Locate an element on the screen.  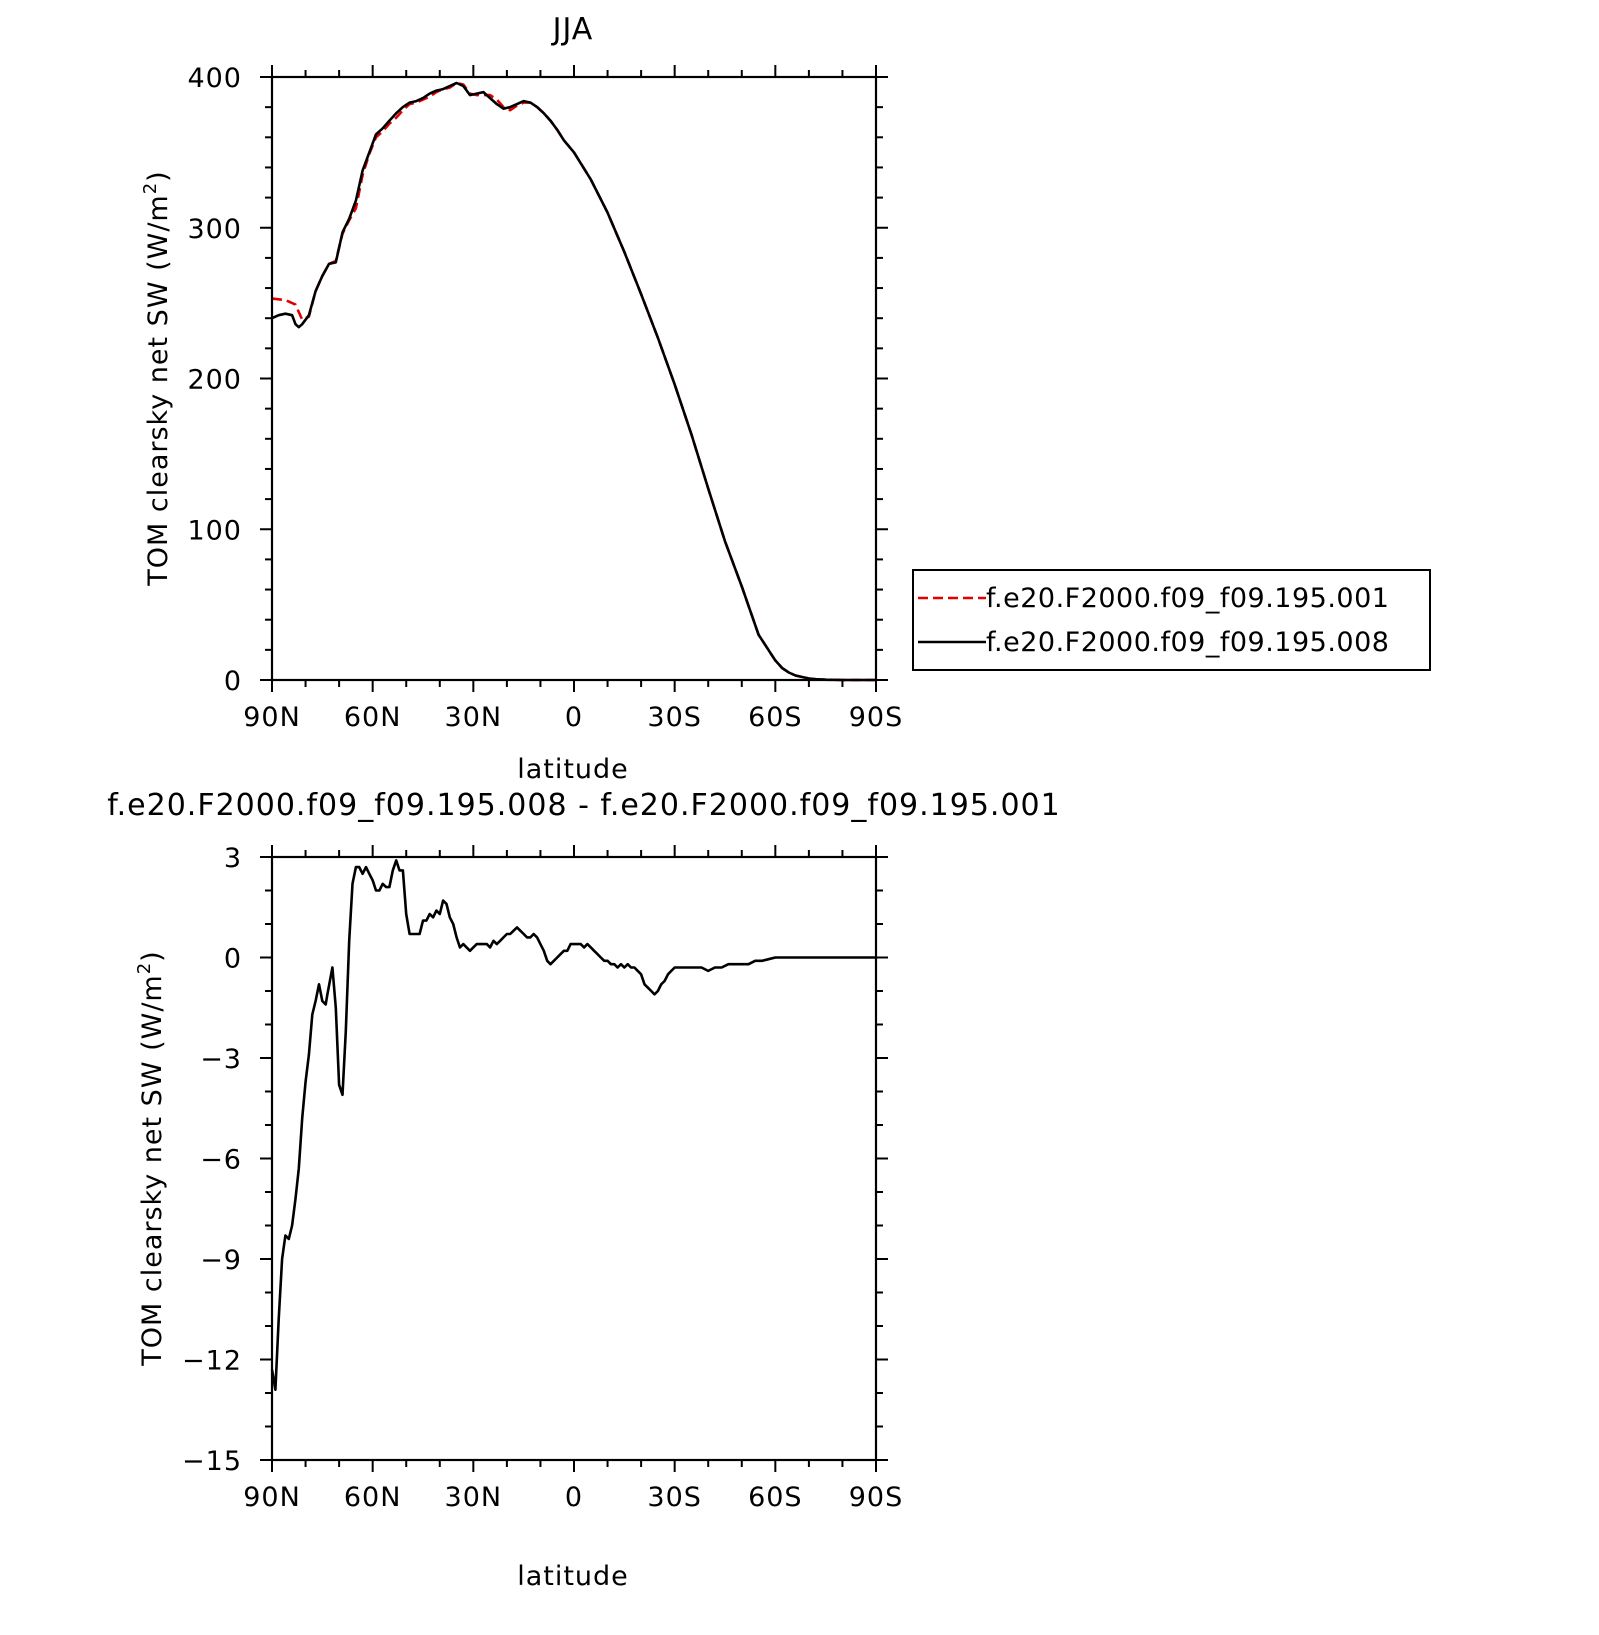
bottom-y-tick-label: −6 is located at coordinates (221, 1160).